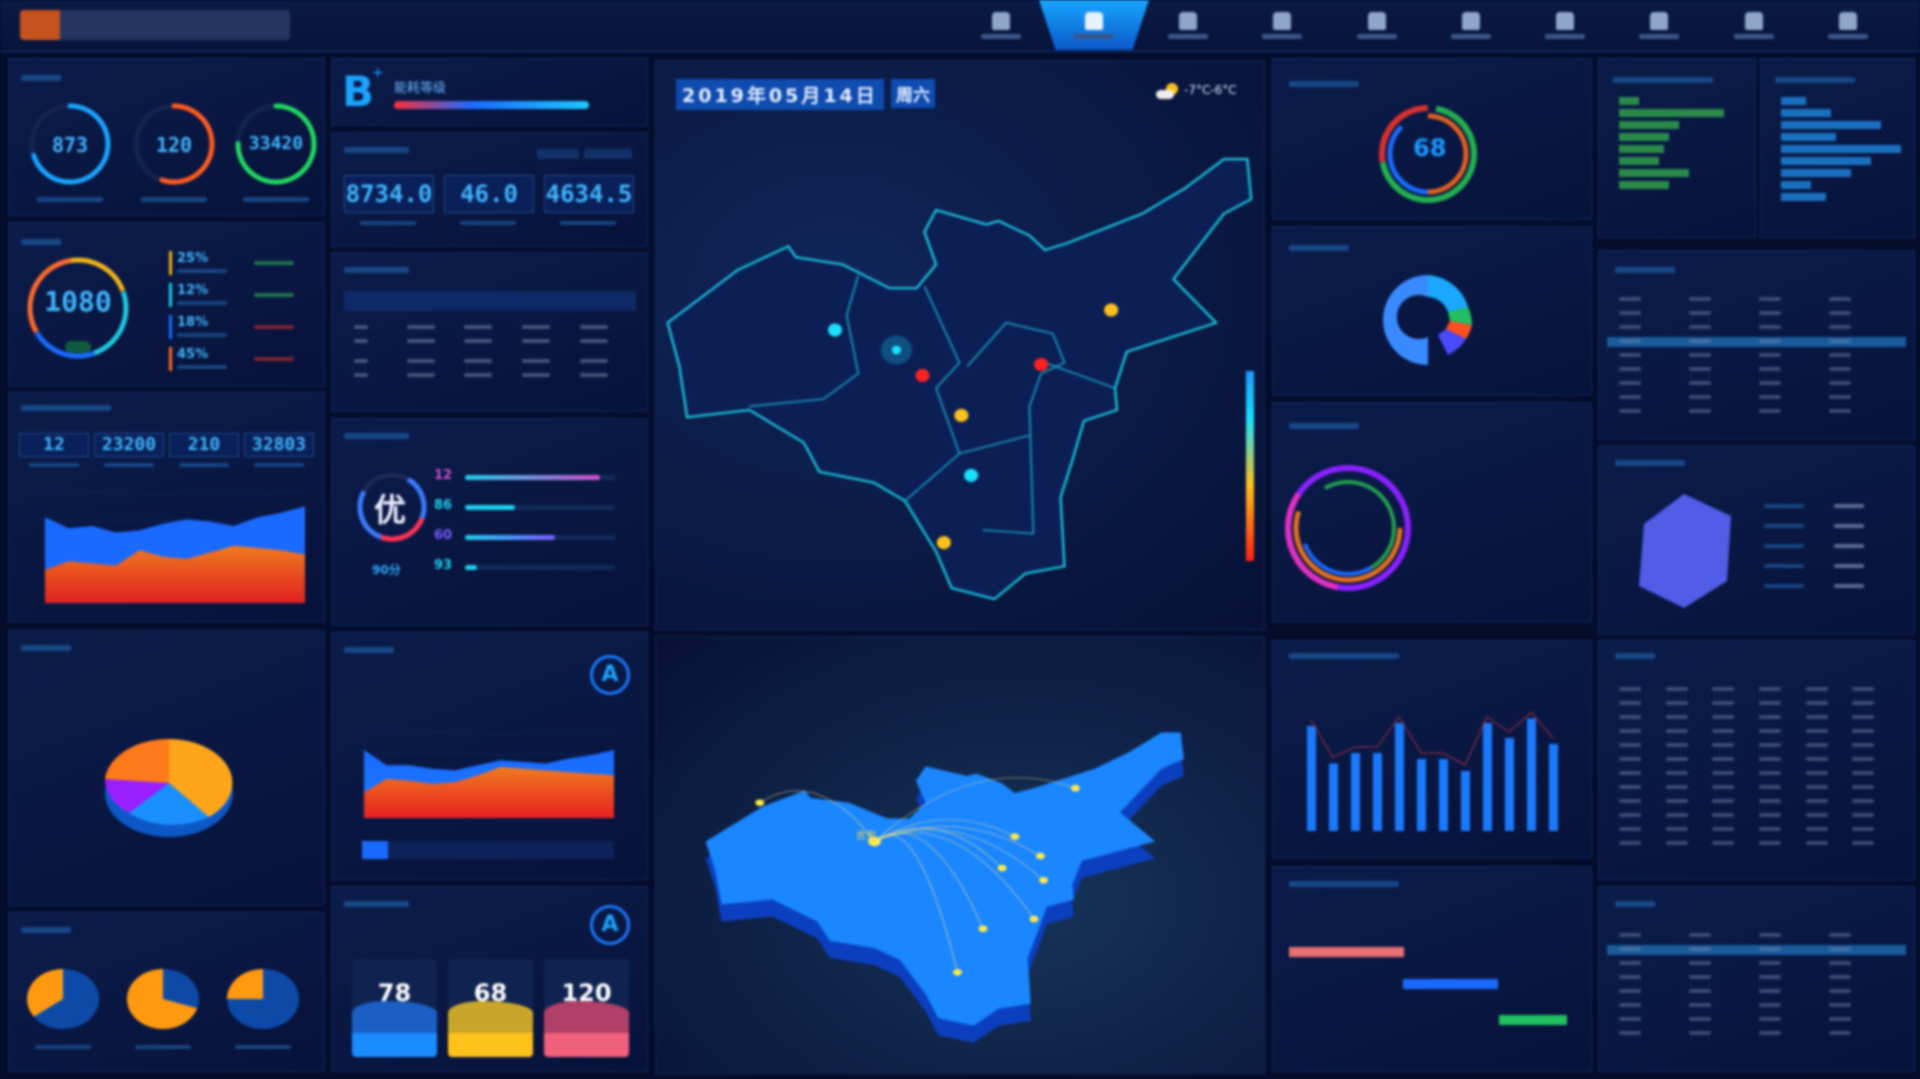 The height and width of the screenshot is (1079, 1920). Describe the element at coordinates (1377, 20) in the screenshot. I see `person-icon` at that location.